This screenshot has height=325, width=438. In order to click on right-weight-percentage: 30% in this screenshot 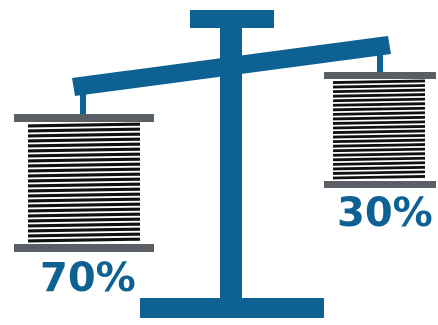, I will do `click(385, 213)`.